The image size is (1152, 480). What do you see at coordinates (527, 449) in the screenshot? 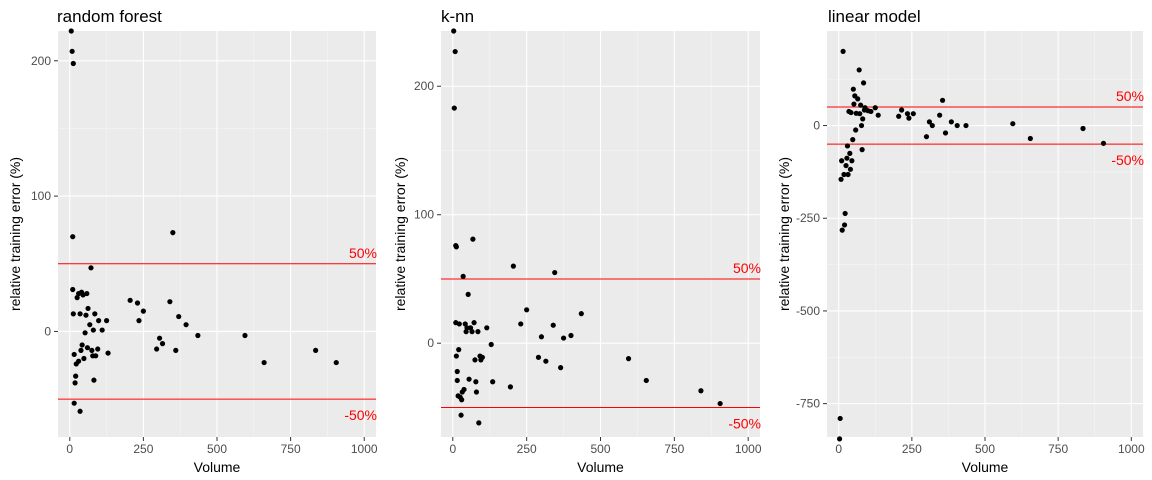
I see `x-tick-label: 250` at bounding box center [527, 449].